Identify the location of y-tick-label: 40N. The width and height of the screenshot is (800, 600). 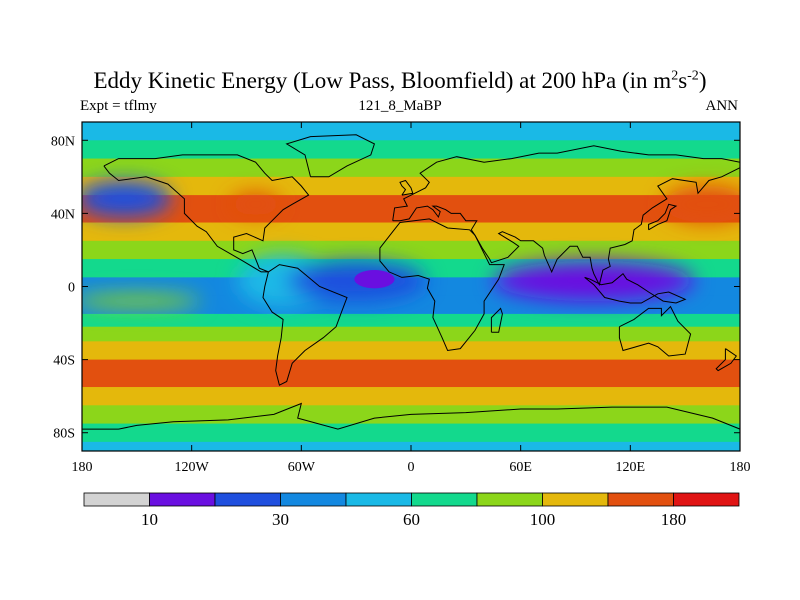
(63, 214).